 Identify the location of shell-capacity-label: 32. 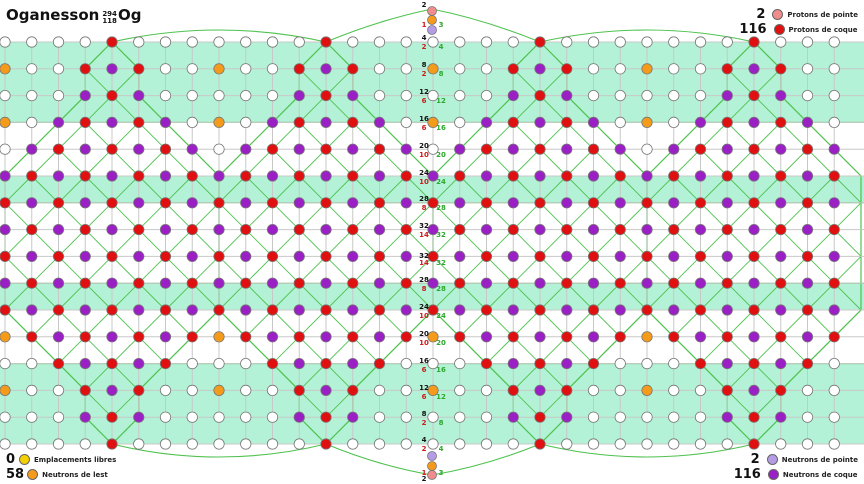
(424, 256).